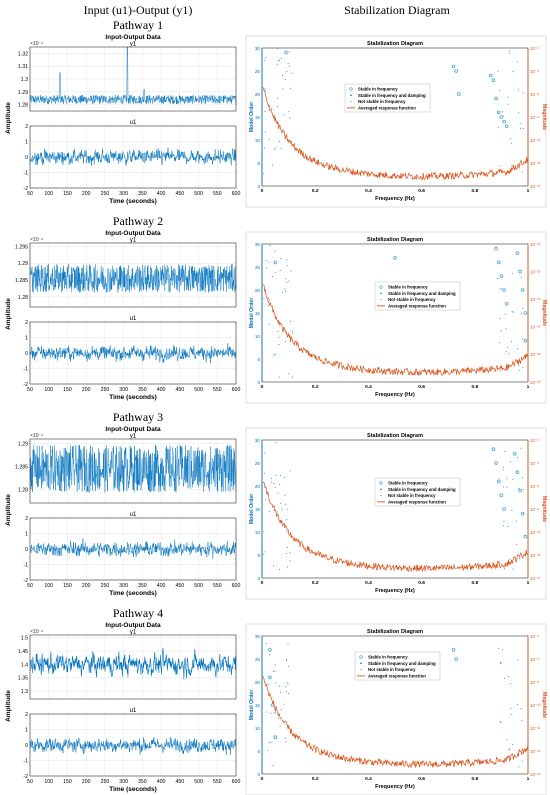  I want to click on x-tick-label: 450, so click(179, 194).